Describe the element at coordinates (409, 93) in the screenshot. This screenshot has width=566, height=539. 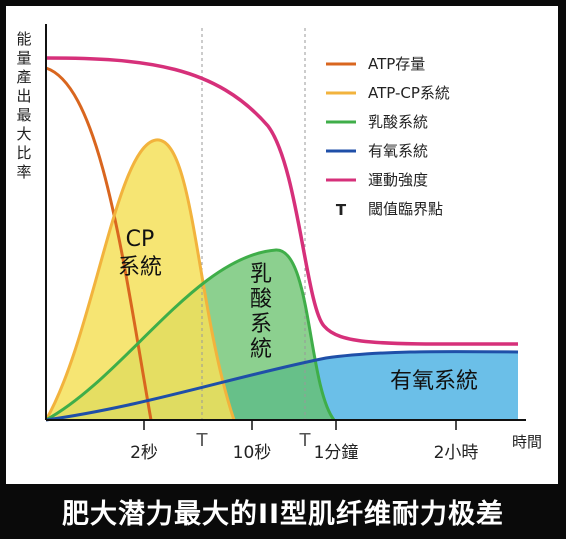
I see `legend-label: ATP-CP系統` at that location.